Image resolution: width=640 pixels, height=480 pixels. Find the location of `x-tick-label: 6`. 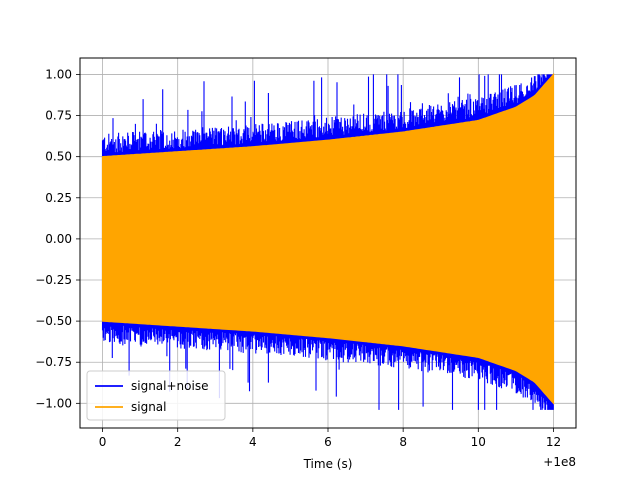

x-tick-label: 6 is located at coordinates (328, 442).